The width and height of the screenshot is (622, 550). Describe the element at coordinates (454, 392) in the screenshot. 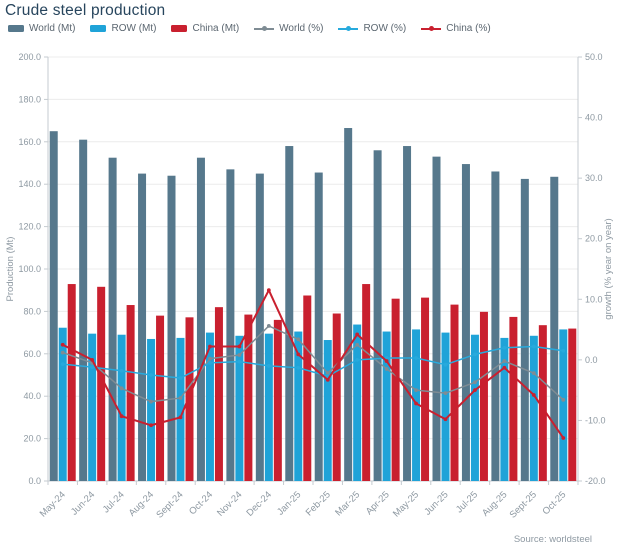

I see `bar-china-mt--jun-25` at that location.